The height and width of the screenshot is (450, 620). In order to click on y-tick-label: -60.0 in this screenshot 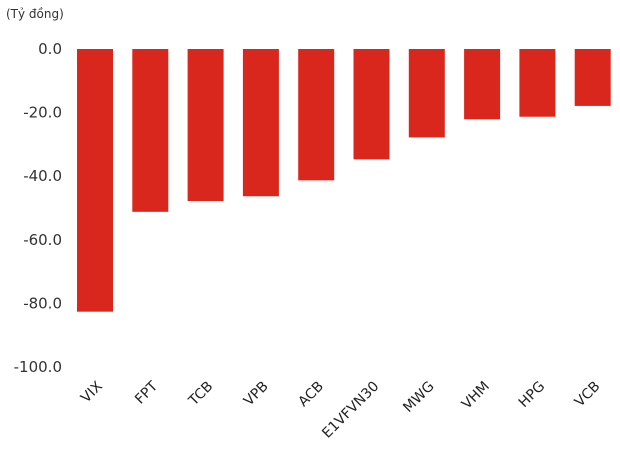, I will do `click(42, 240)`.